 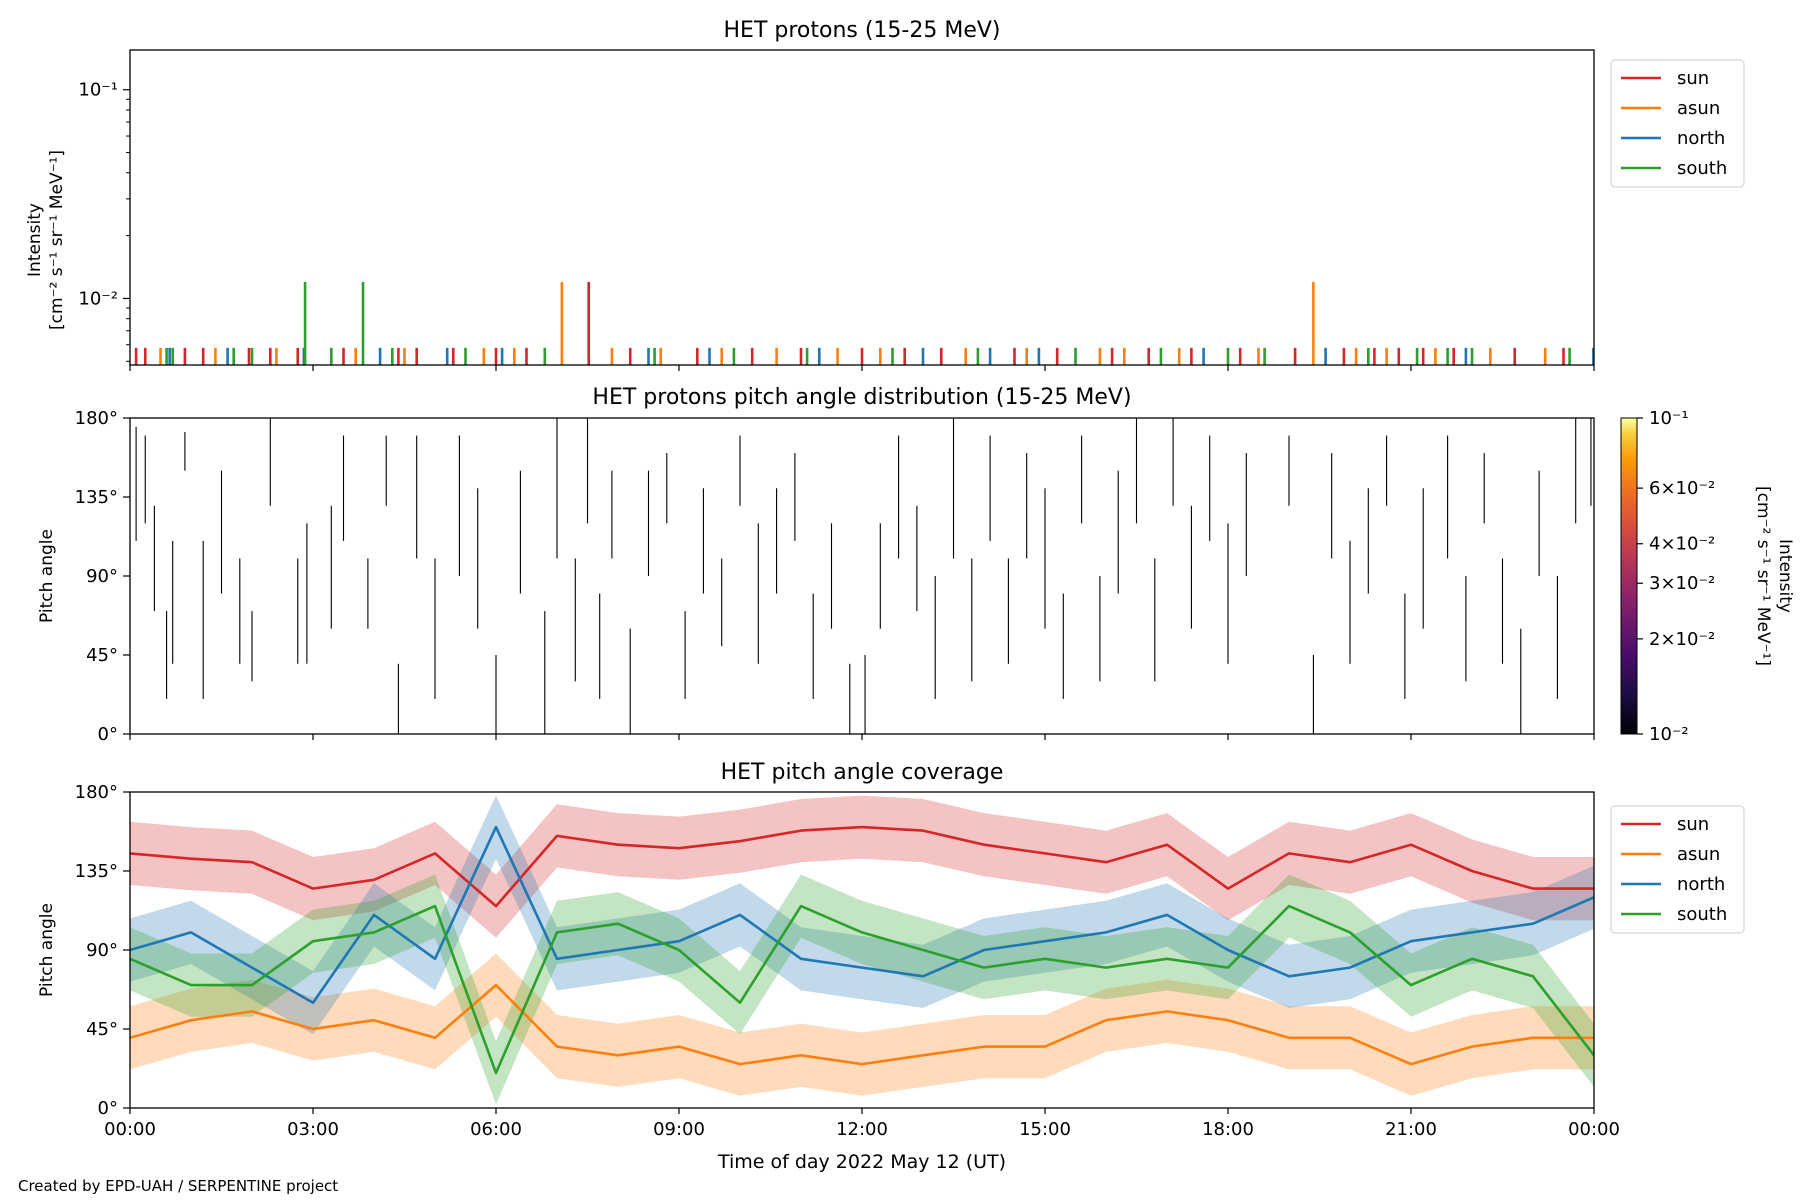 I want to click on panel-1-ylabel-line1: Intensity, so click(x=35, y=240).